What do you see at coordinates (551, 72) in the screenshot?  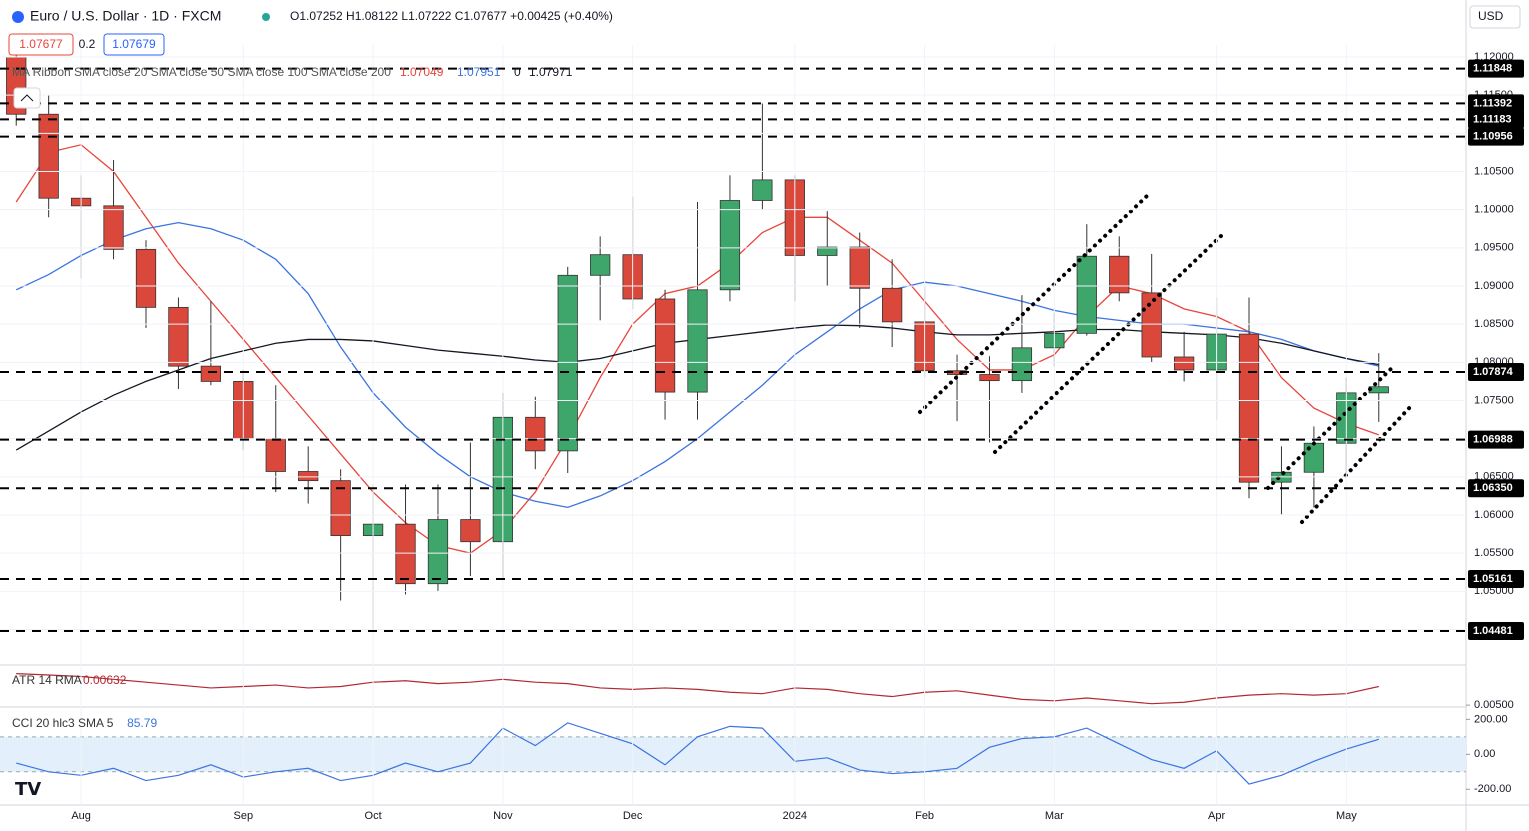 I see `ma-legend-value: 1.07971` at bounding box center [551, 72].